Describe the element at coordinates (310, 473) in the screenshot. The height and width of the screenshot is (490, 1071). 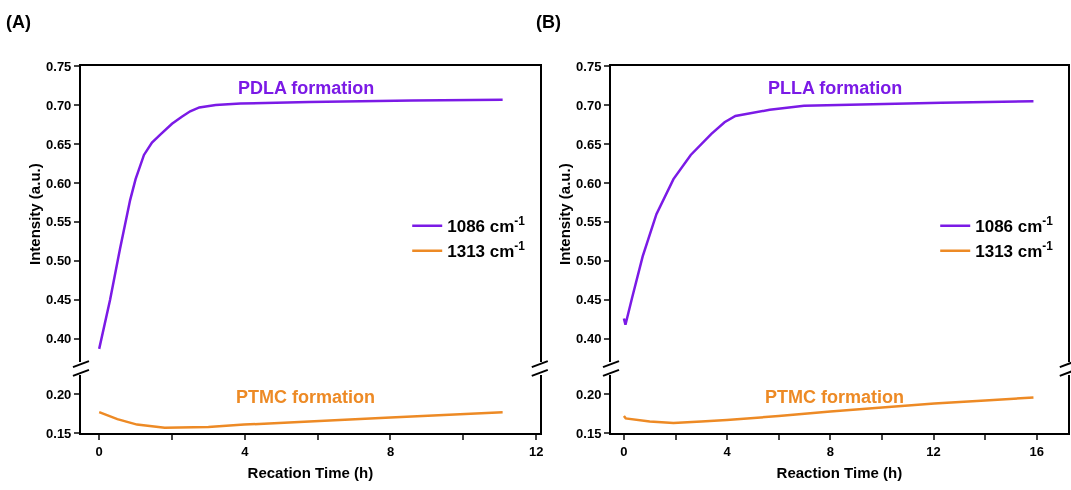
I see `x-axis-title: Recation Time (h)` at that location.